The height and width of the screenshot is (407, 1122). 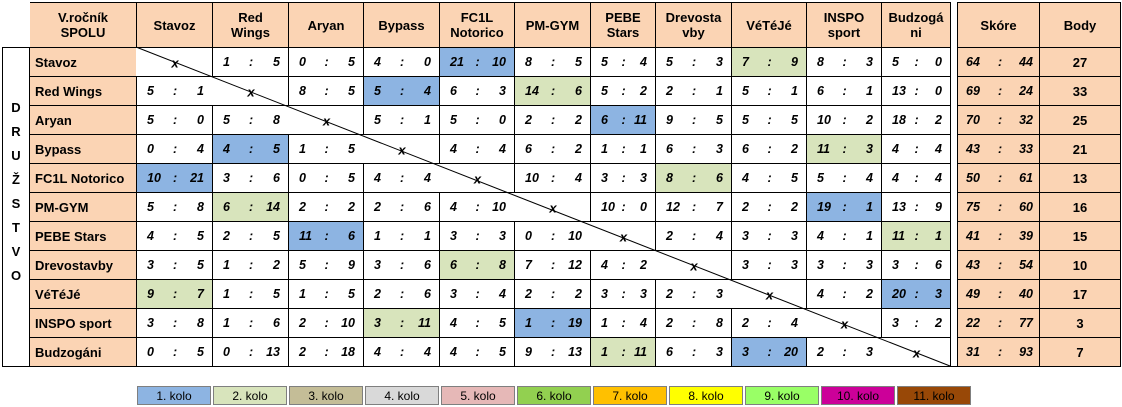 What do you see at coordinates (623, 294) in the screenshot?
I see `match-result: 3:3` at bounding box center [623, 294].